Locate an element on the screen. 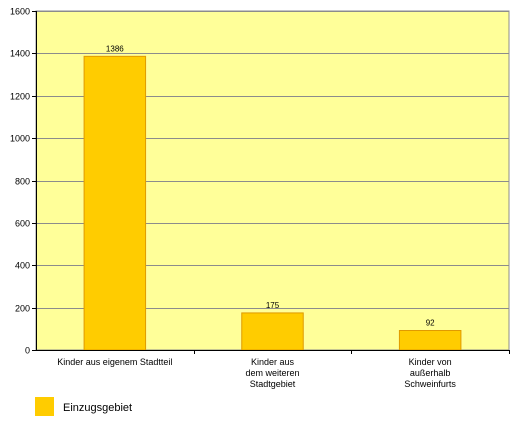  legend: Einzugsgebiet is located at coordinates (83, 406).